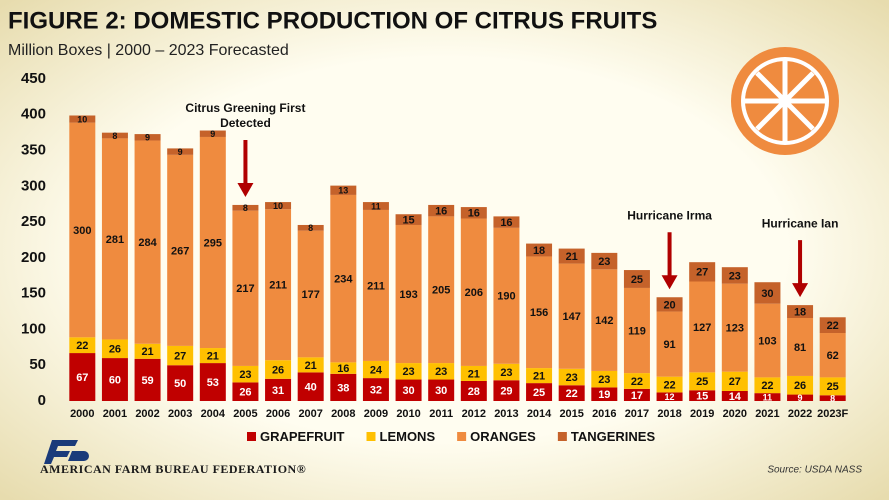  Describe the element at coordinates (735, 414) in the screenshot. I see `x-tick-label: 2020` at that location.